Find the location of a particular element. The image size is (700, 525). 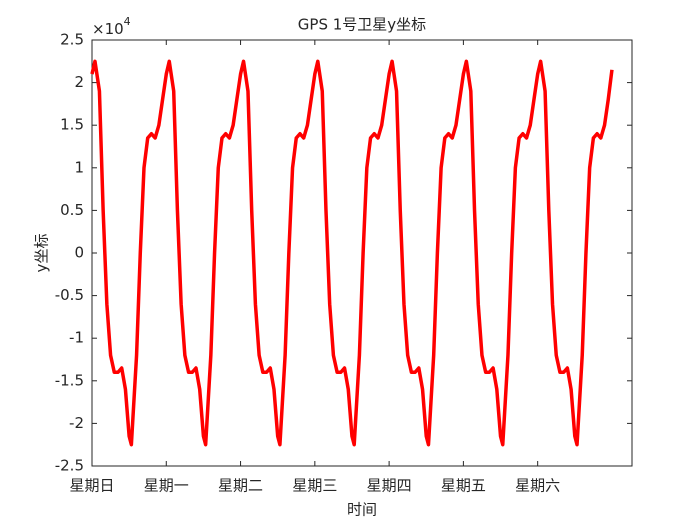

x-tick-label: 星期五 is located at coordinates (463, 486).